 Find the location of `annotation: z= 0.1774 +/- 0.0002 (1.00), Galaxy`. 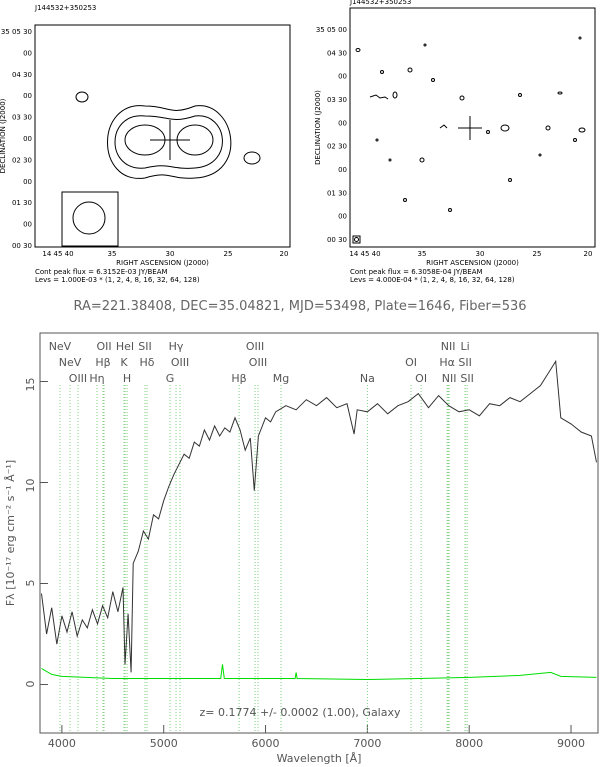

annotation: z= 0.1774 +/- 0.0002 (1.00), Galaxy is located at coordinates (300, 712).